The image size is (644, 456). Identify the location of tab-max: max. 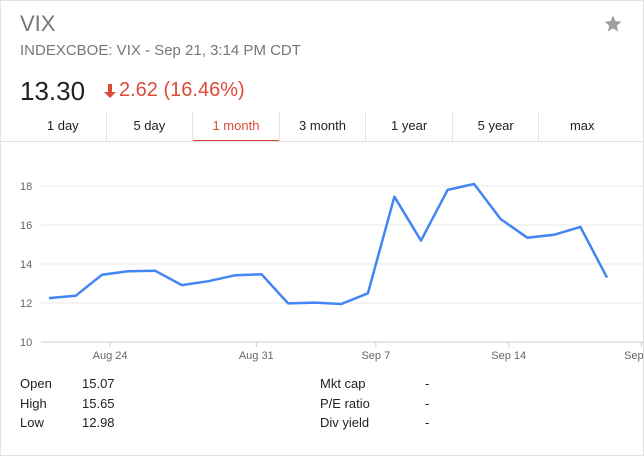
(582, 125).